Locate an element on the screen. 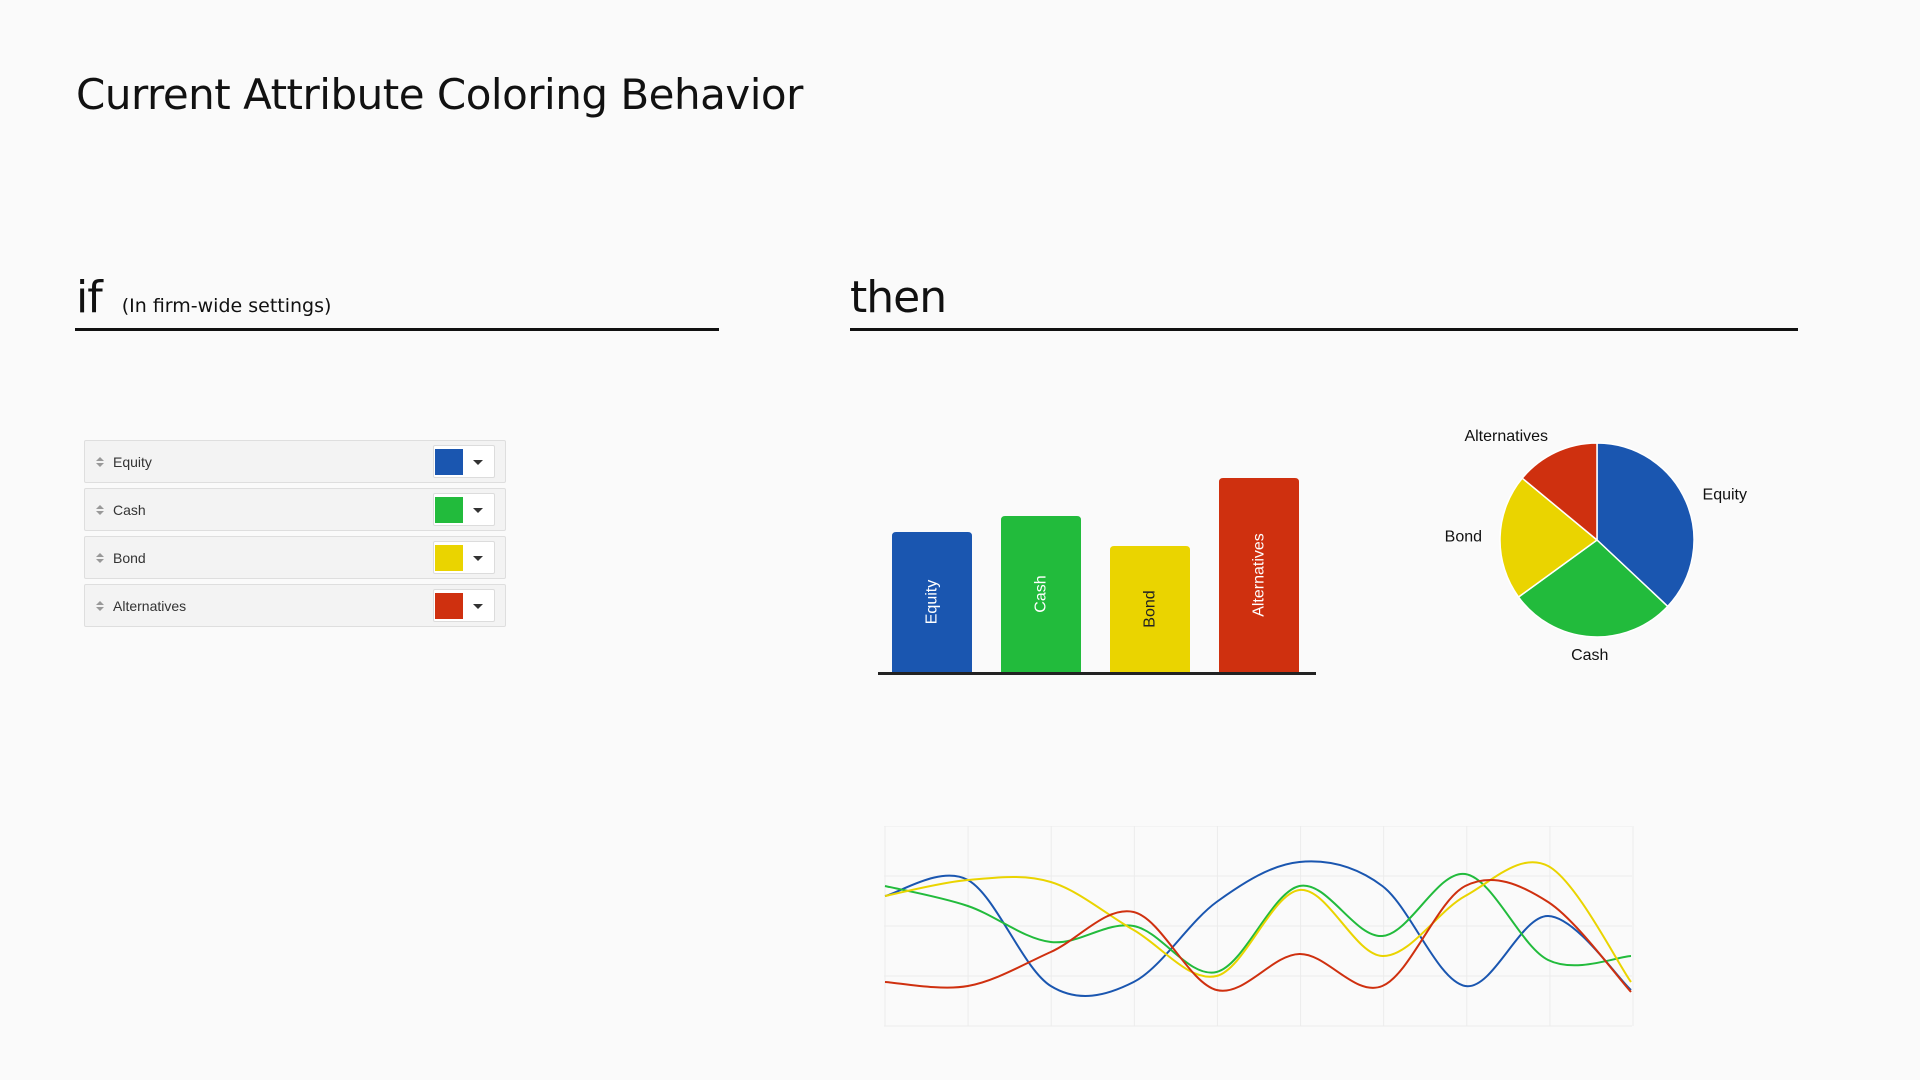  line-series-alternatives is located at coordinates (1258, 935).